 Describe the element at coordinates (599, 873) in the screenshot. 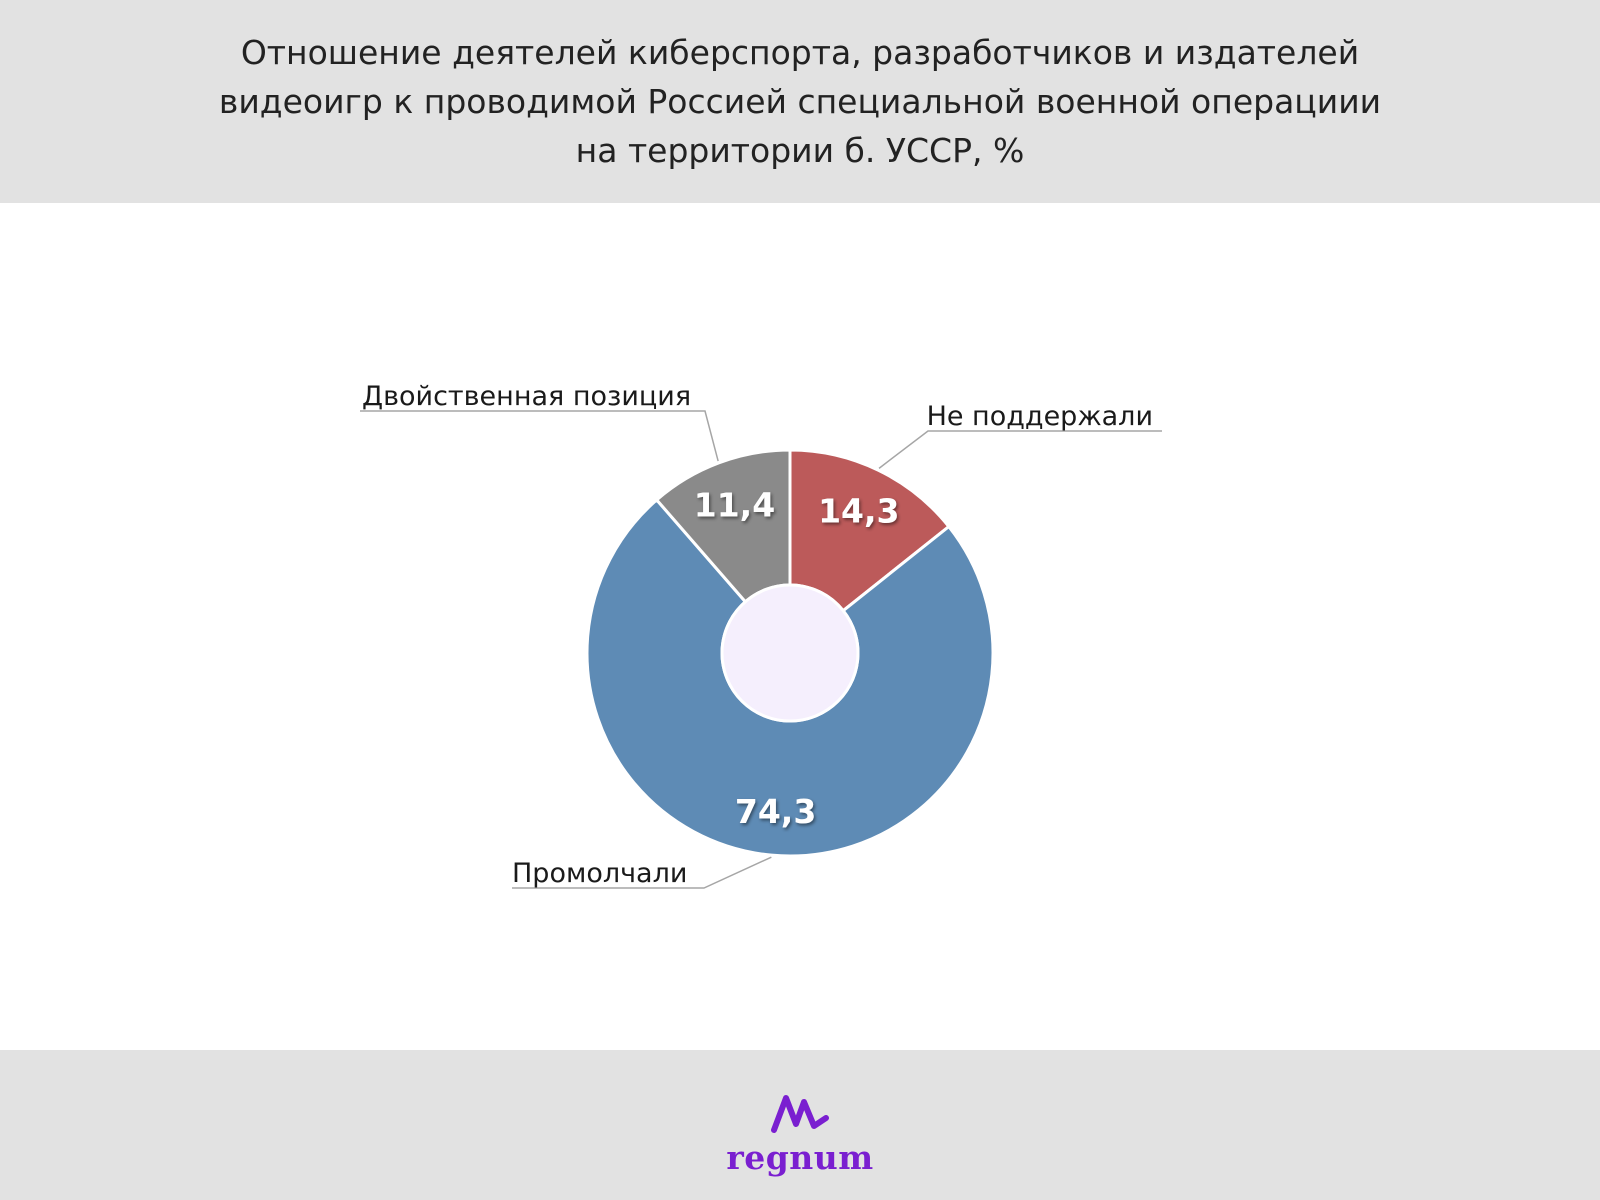

I see `pie-category-label-2: Промолчали` at that location.